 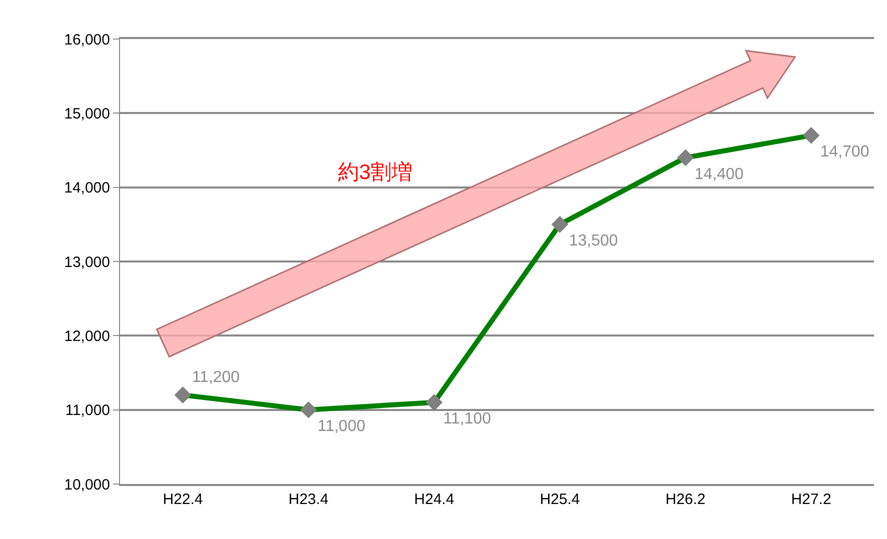 I want to click on x-tick-label: H25.4, so click(x=560, y=499).